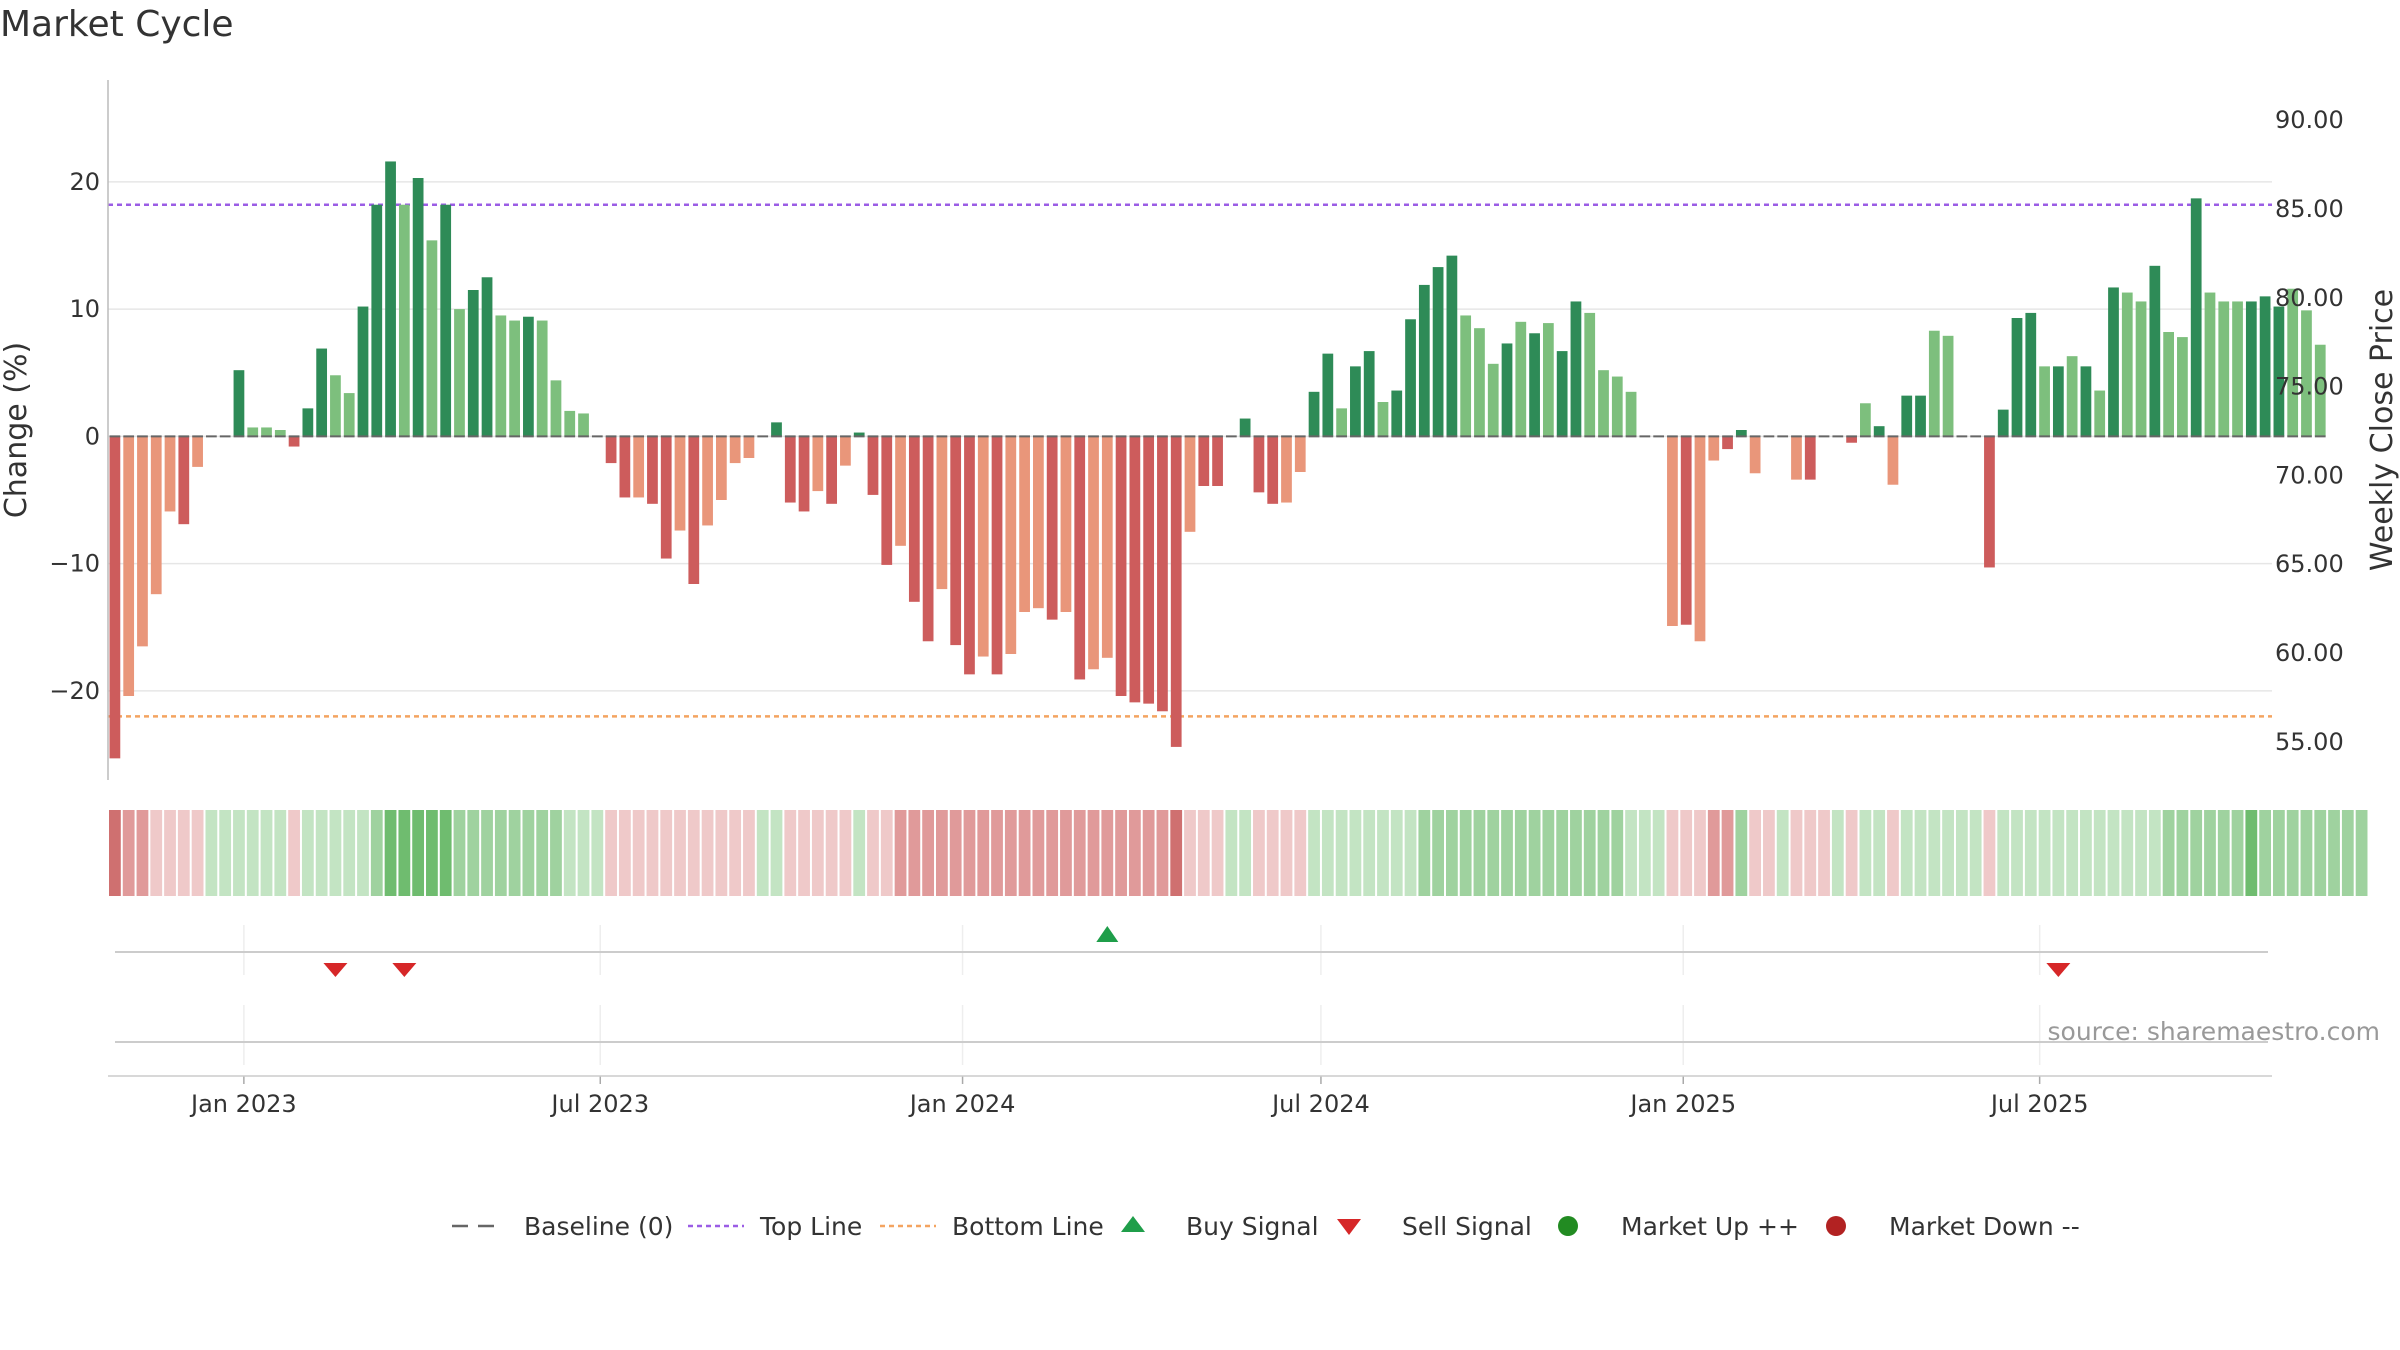 Image resolution: width=2400 pixels, height=1350 pixels. I want to click on legend-buy-swatch, so click(1133, 1224).